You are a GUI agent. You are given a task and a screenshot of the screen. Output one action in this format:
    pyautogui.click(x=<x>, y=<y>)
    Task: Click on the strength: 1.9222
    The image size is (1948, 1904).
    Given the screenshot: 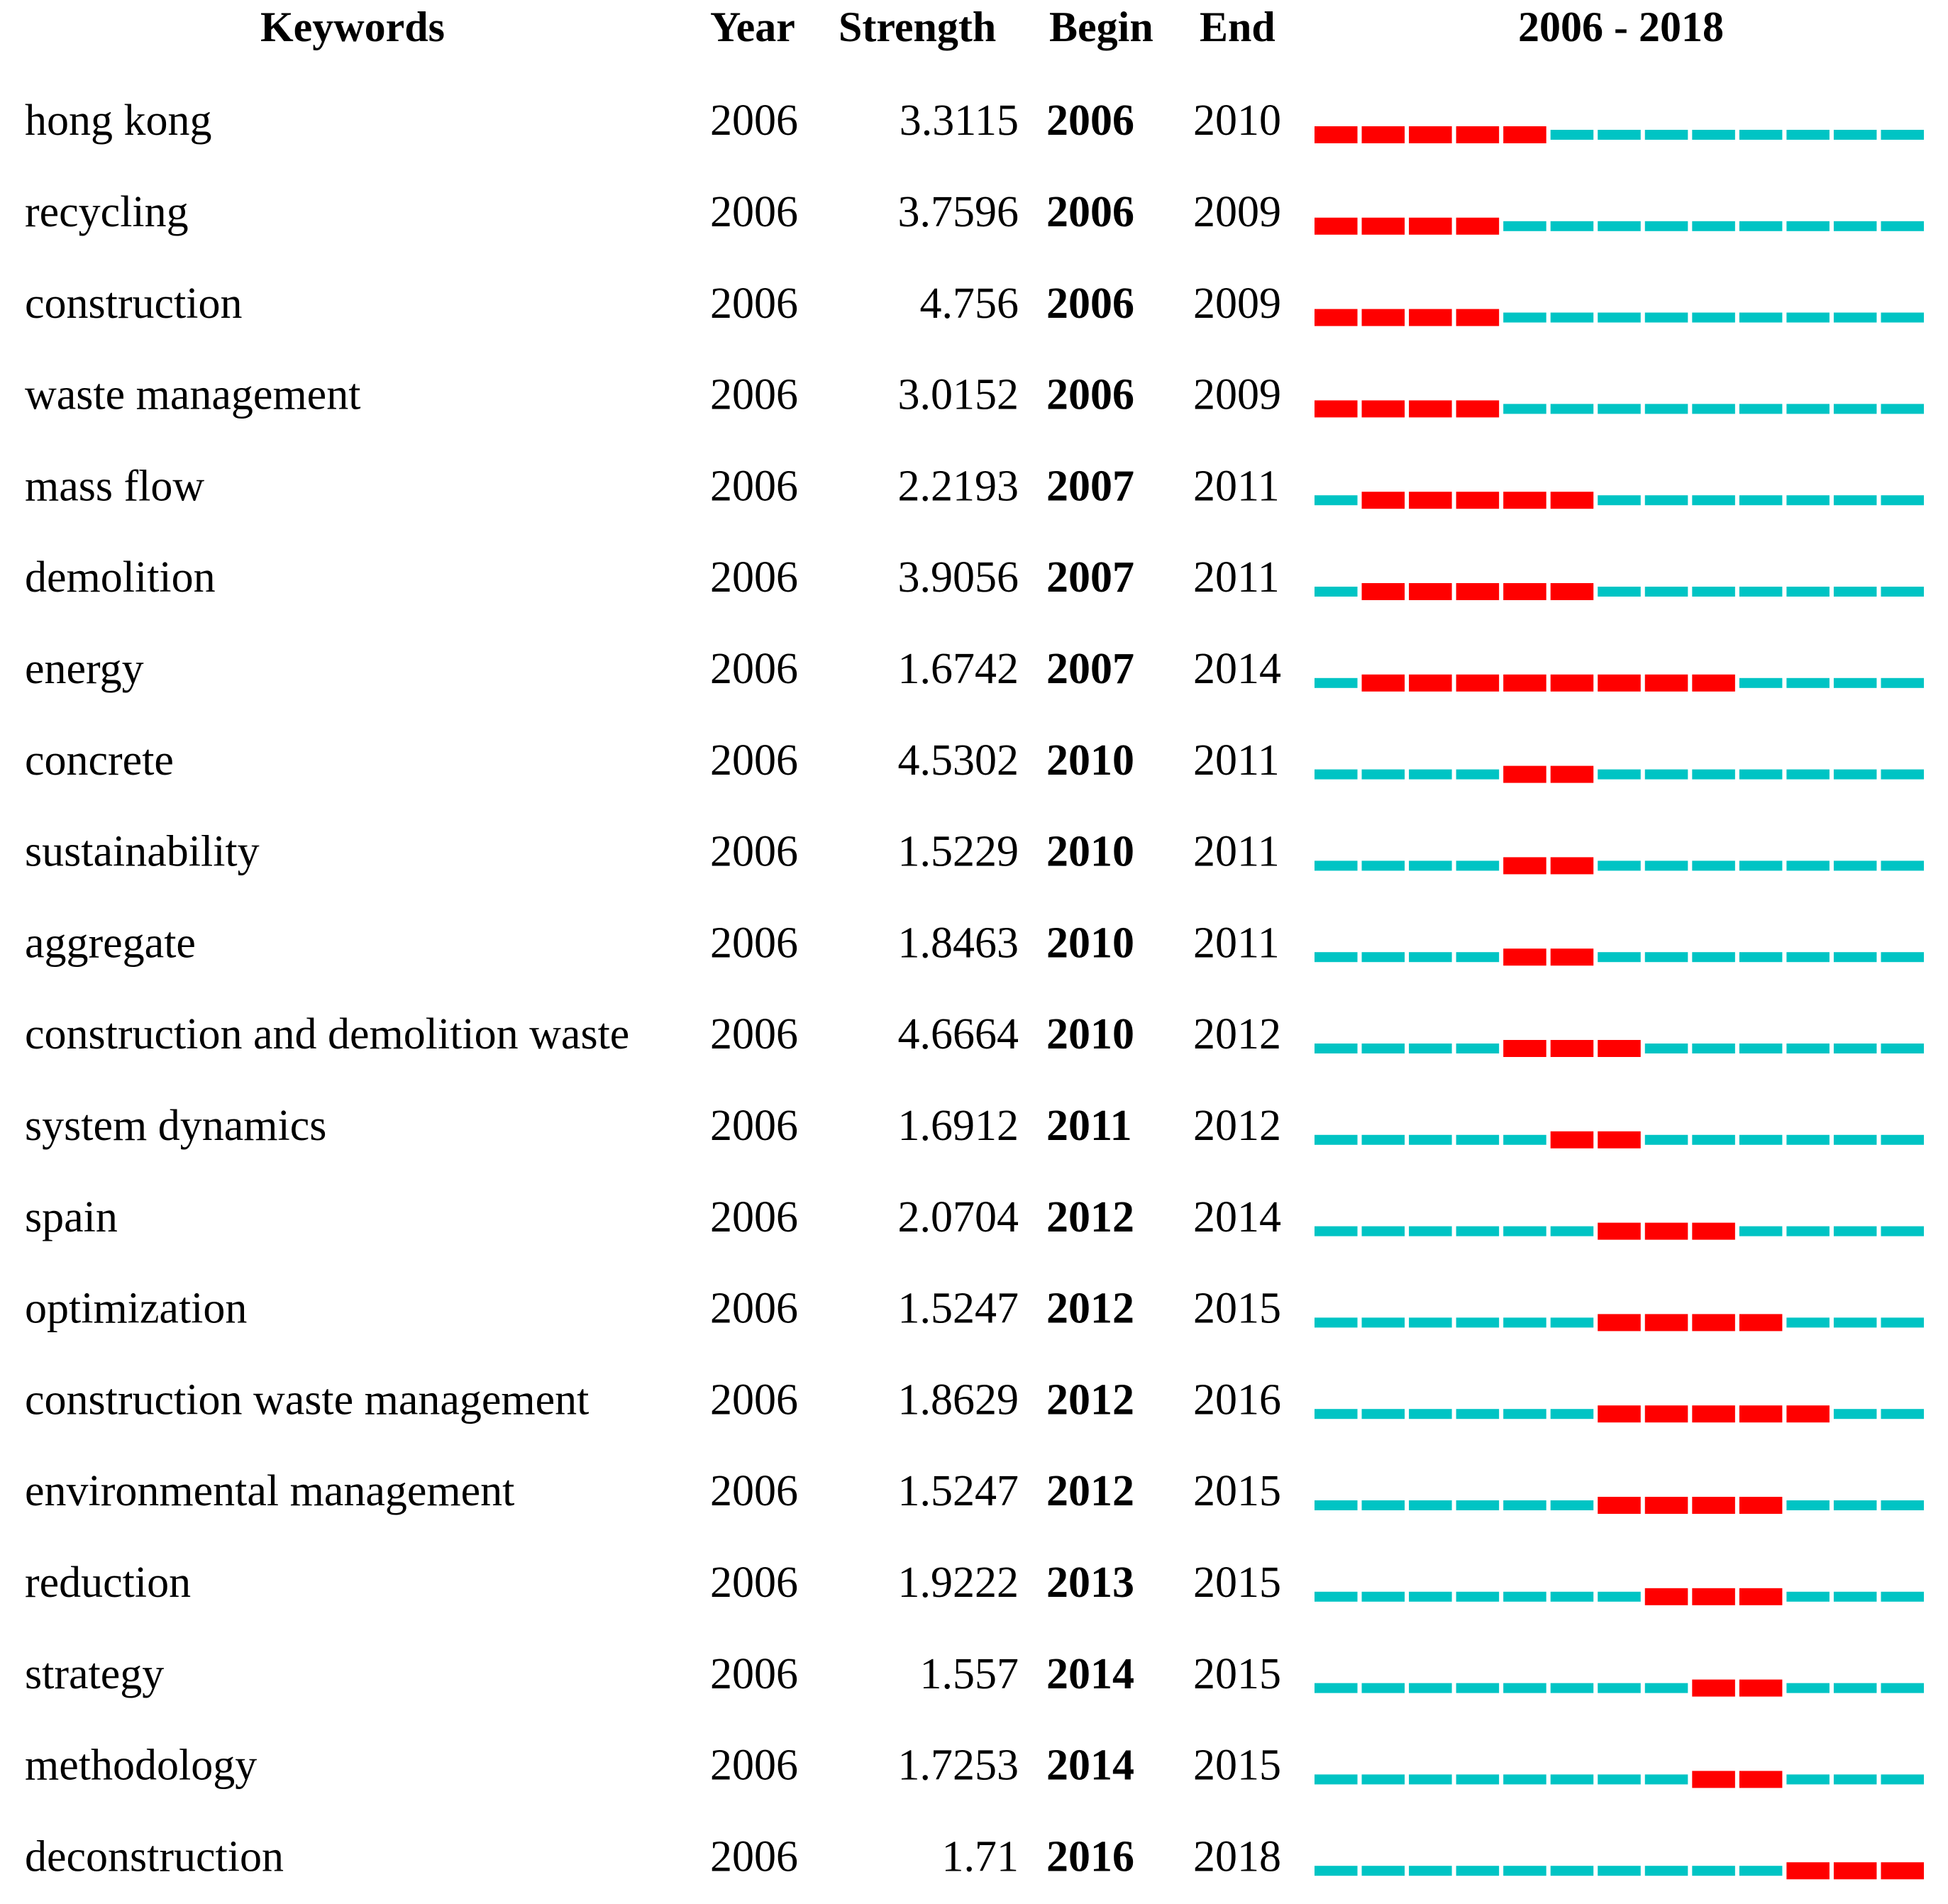 What is the action you would take?
    pyautogui.click(x=958, y=1583)
    